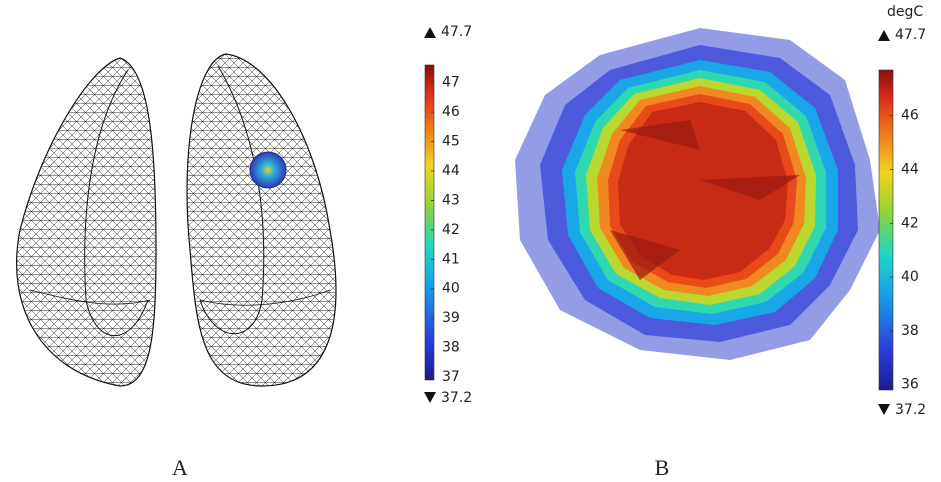 Image resolution: width=941 pixels, height=482 pixels. I want to click on colorbar-tick-label: 39, so click(451, 318).